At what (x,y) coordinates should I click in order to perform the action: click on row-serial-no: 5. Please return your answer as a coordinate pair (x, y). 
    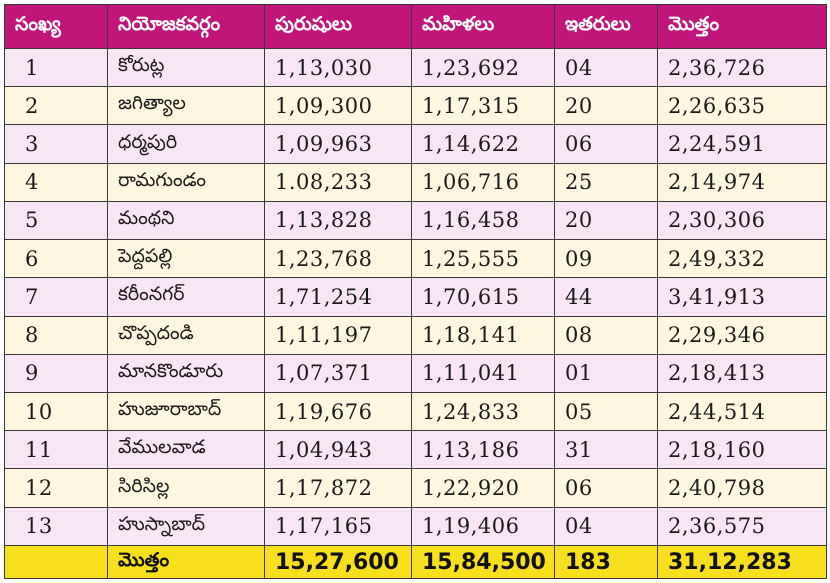
    Looking at the image, I should click on (56, 220).